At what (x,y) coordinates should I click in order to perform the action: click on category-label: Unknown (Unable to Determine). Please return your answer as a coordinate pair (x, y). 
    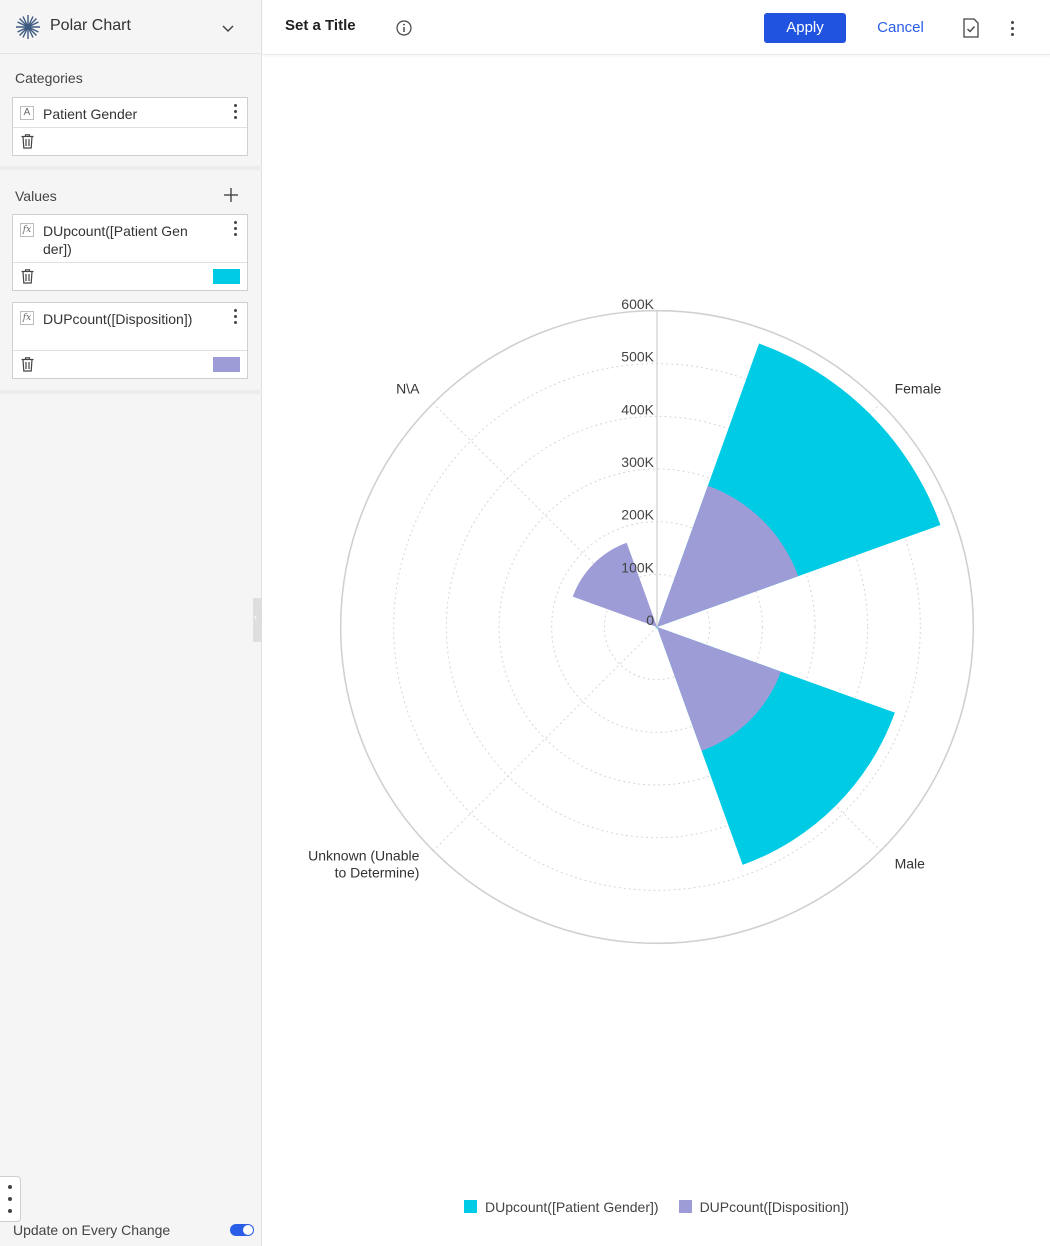
    Looking at the image, I should click on (363, 864).